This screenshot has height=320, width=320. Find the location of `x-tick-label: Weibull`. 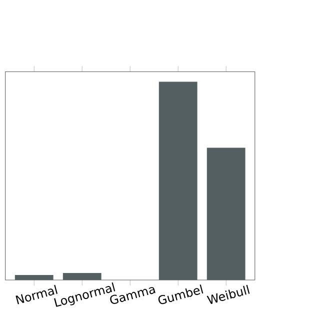

x-tick-label: Weibull is located at coordinates (228, 294).